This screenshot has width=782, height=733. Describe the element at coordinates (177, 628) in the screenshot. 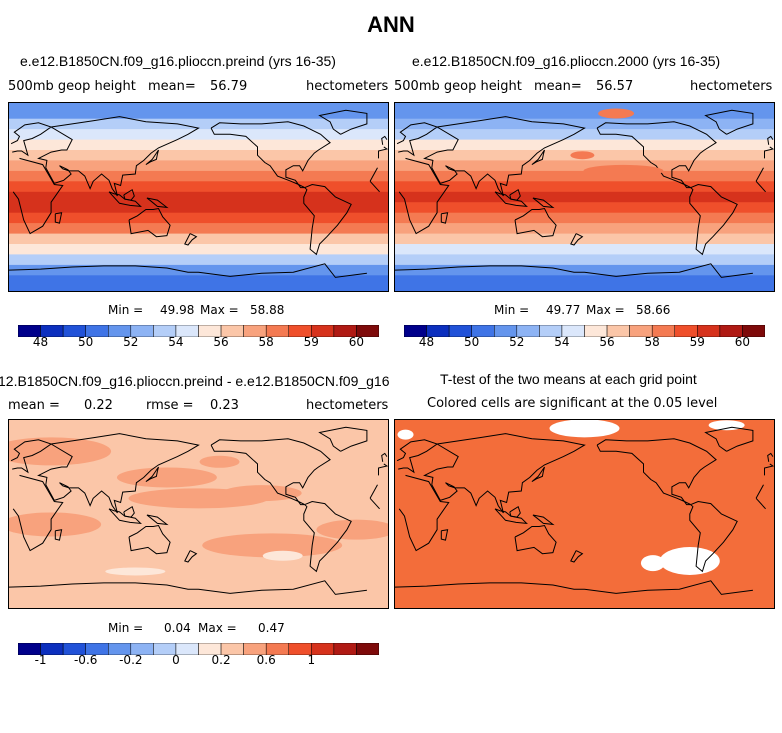

I see `panel3-min-value: 0.04` at that location.